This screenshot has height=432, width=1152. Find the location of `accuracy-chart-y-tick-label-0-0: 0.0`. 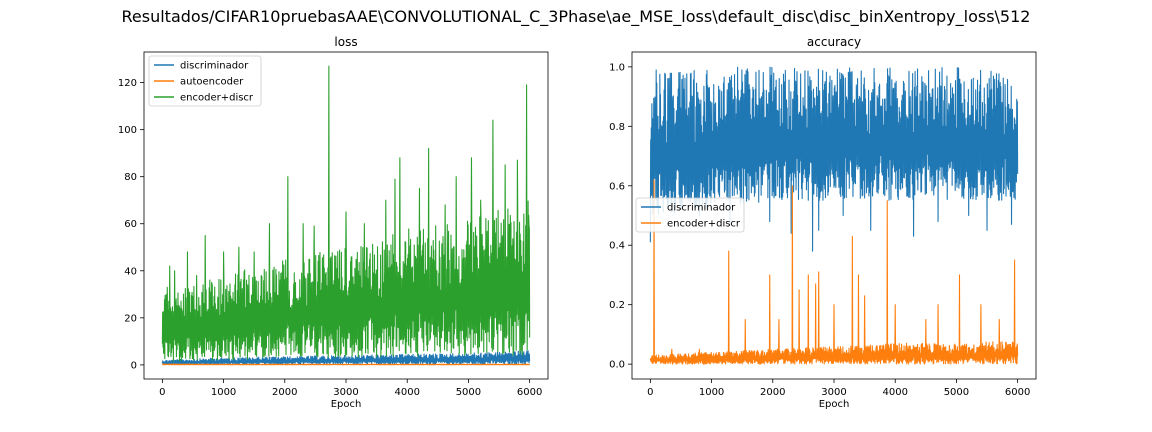

accuracy-chart-y-tick-label-0-0: 0.0 is located at coordinates (617, 365).